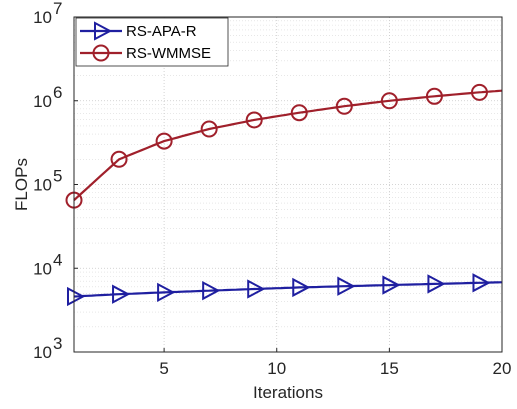 This screenshot has width=517, height=409. I want to click on y-tick-exponent: 6, so click(57, 92).